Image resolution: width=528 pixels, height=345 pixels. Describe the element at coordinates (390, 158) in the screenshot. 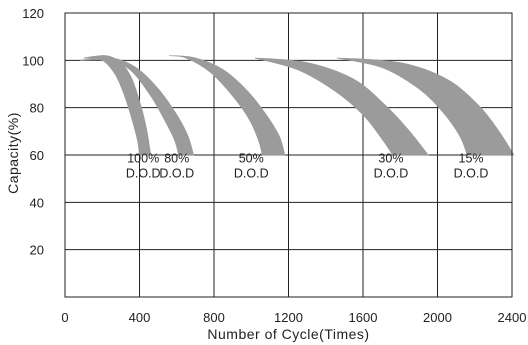

I see `dod-band-label: 30%` at that location.